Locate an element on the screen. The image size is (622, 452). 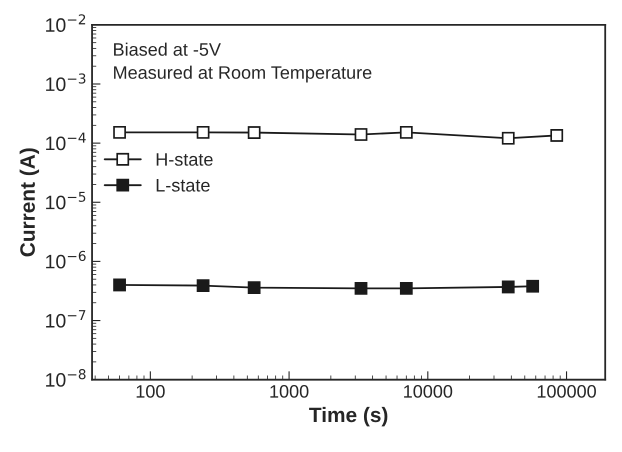
legend-label: H-state is located at coordinates (184, 159).